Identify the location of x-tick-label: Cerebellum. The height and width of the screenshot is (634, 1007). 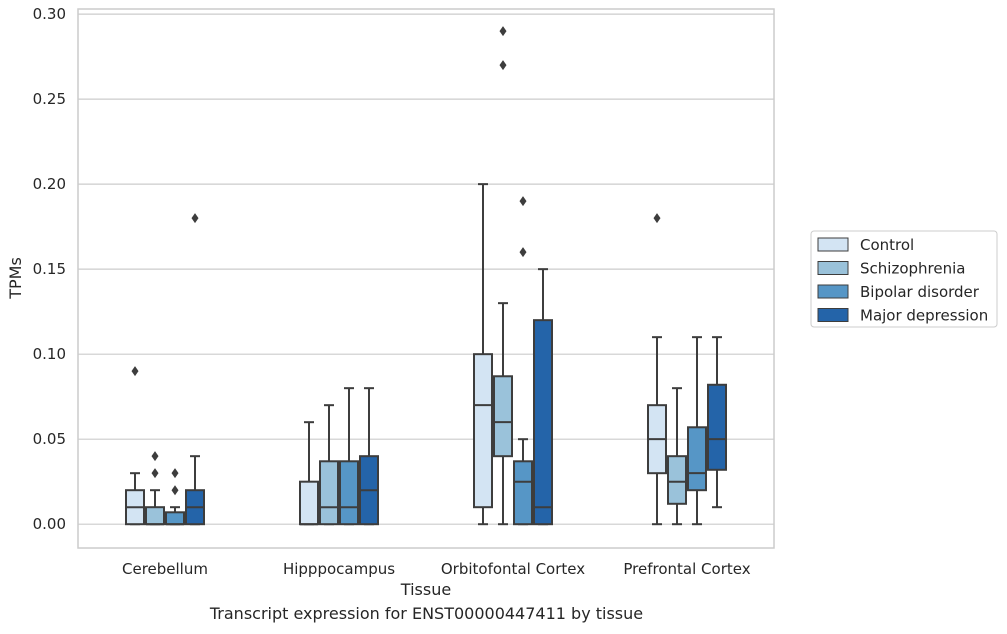
(165, 569).